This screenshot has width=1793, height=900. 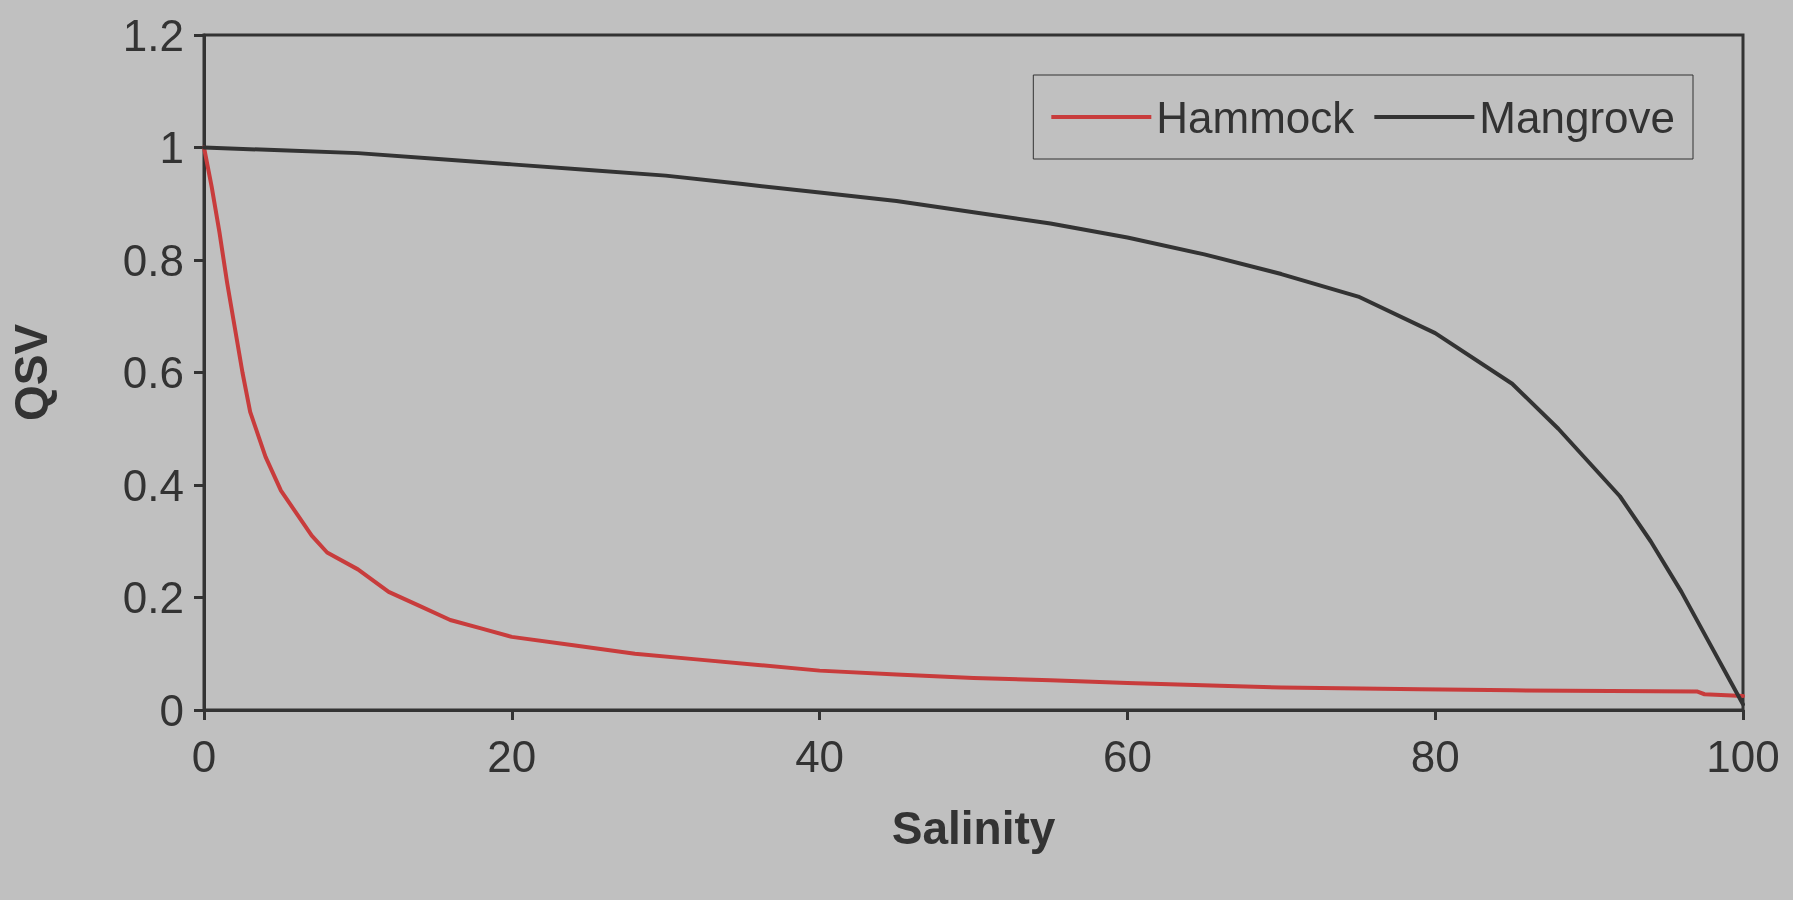 I want to click on x-tick-label: 40, so click(x=820, y=756).